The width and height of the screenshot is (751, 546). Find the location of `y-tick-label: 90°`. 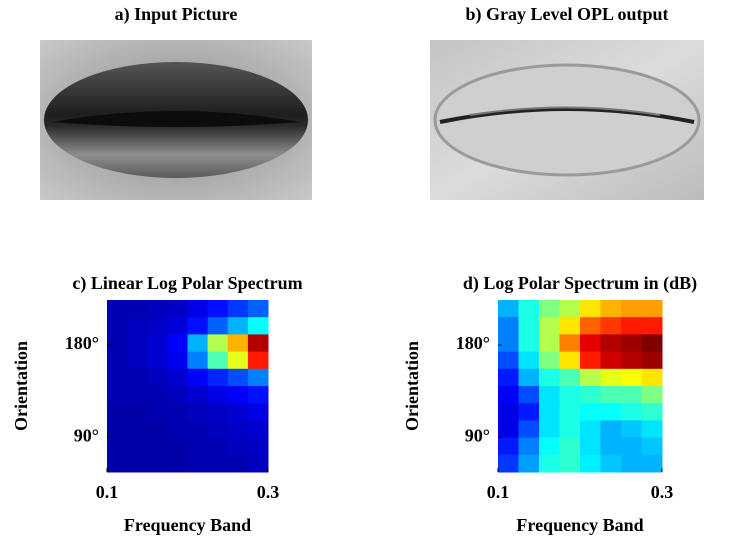

y-tick-label: 90° is located at coordinates (86, 435).